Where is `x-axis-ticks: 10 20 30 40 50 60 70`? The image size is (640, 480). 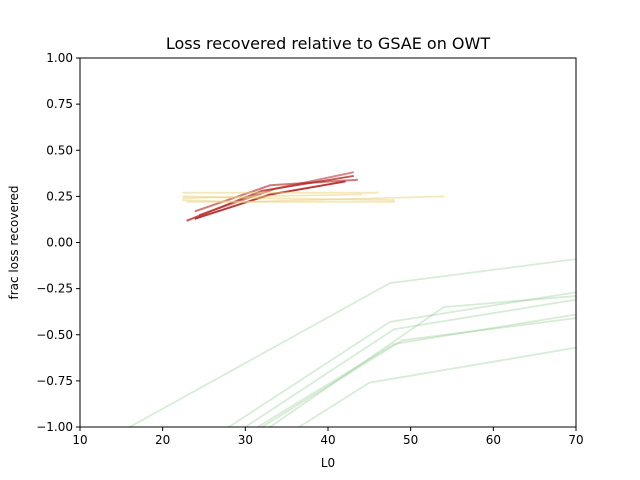
x-axis-ticks: 10 20 30 40 50 60 70 is located at coordinates (328, 437).